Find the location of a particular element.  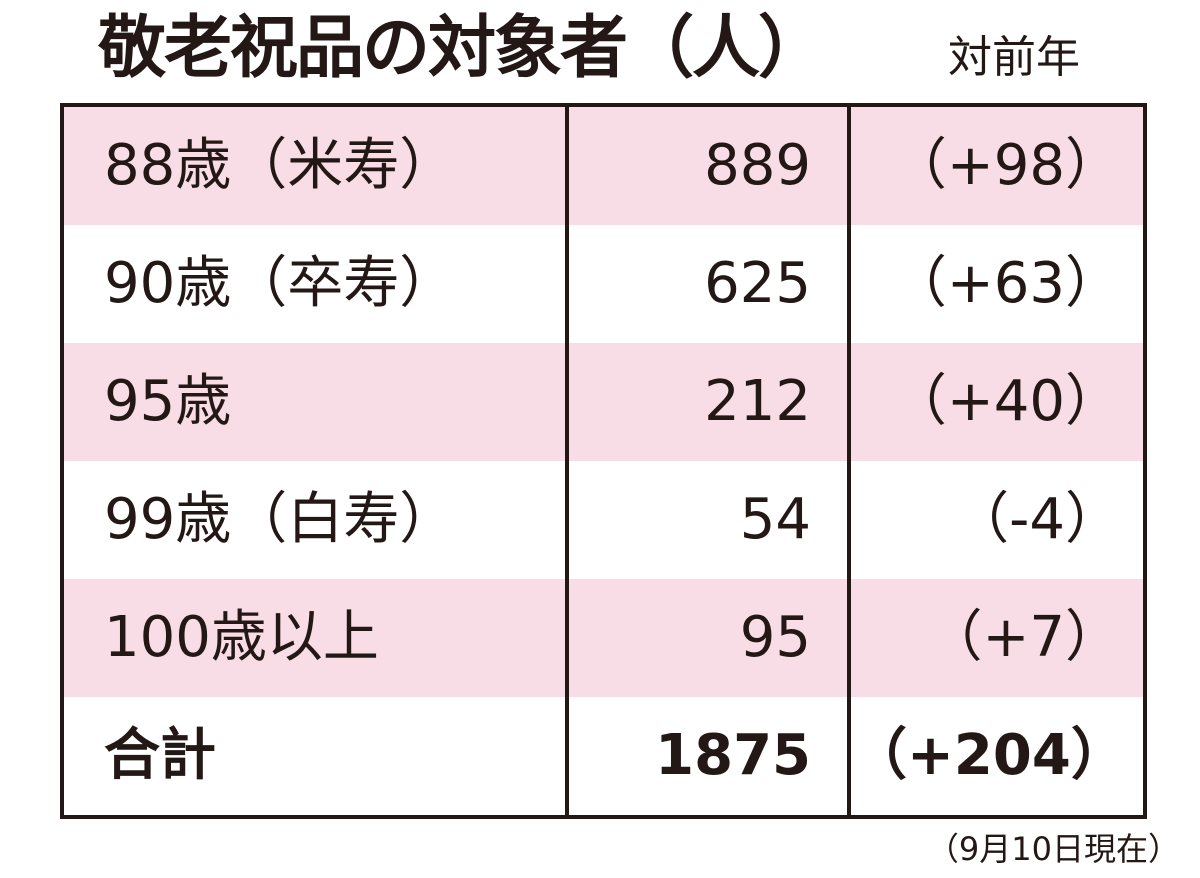

row-label: 95歳 is located at coordinates (314, 402).